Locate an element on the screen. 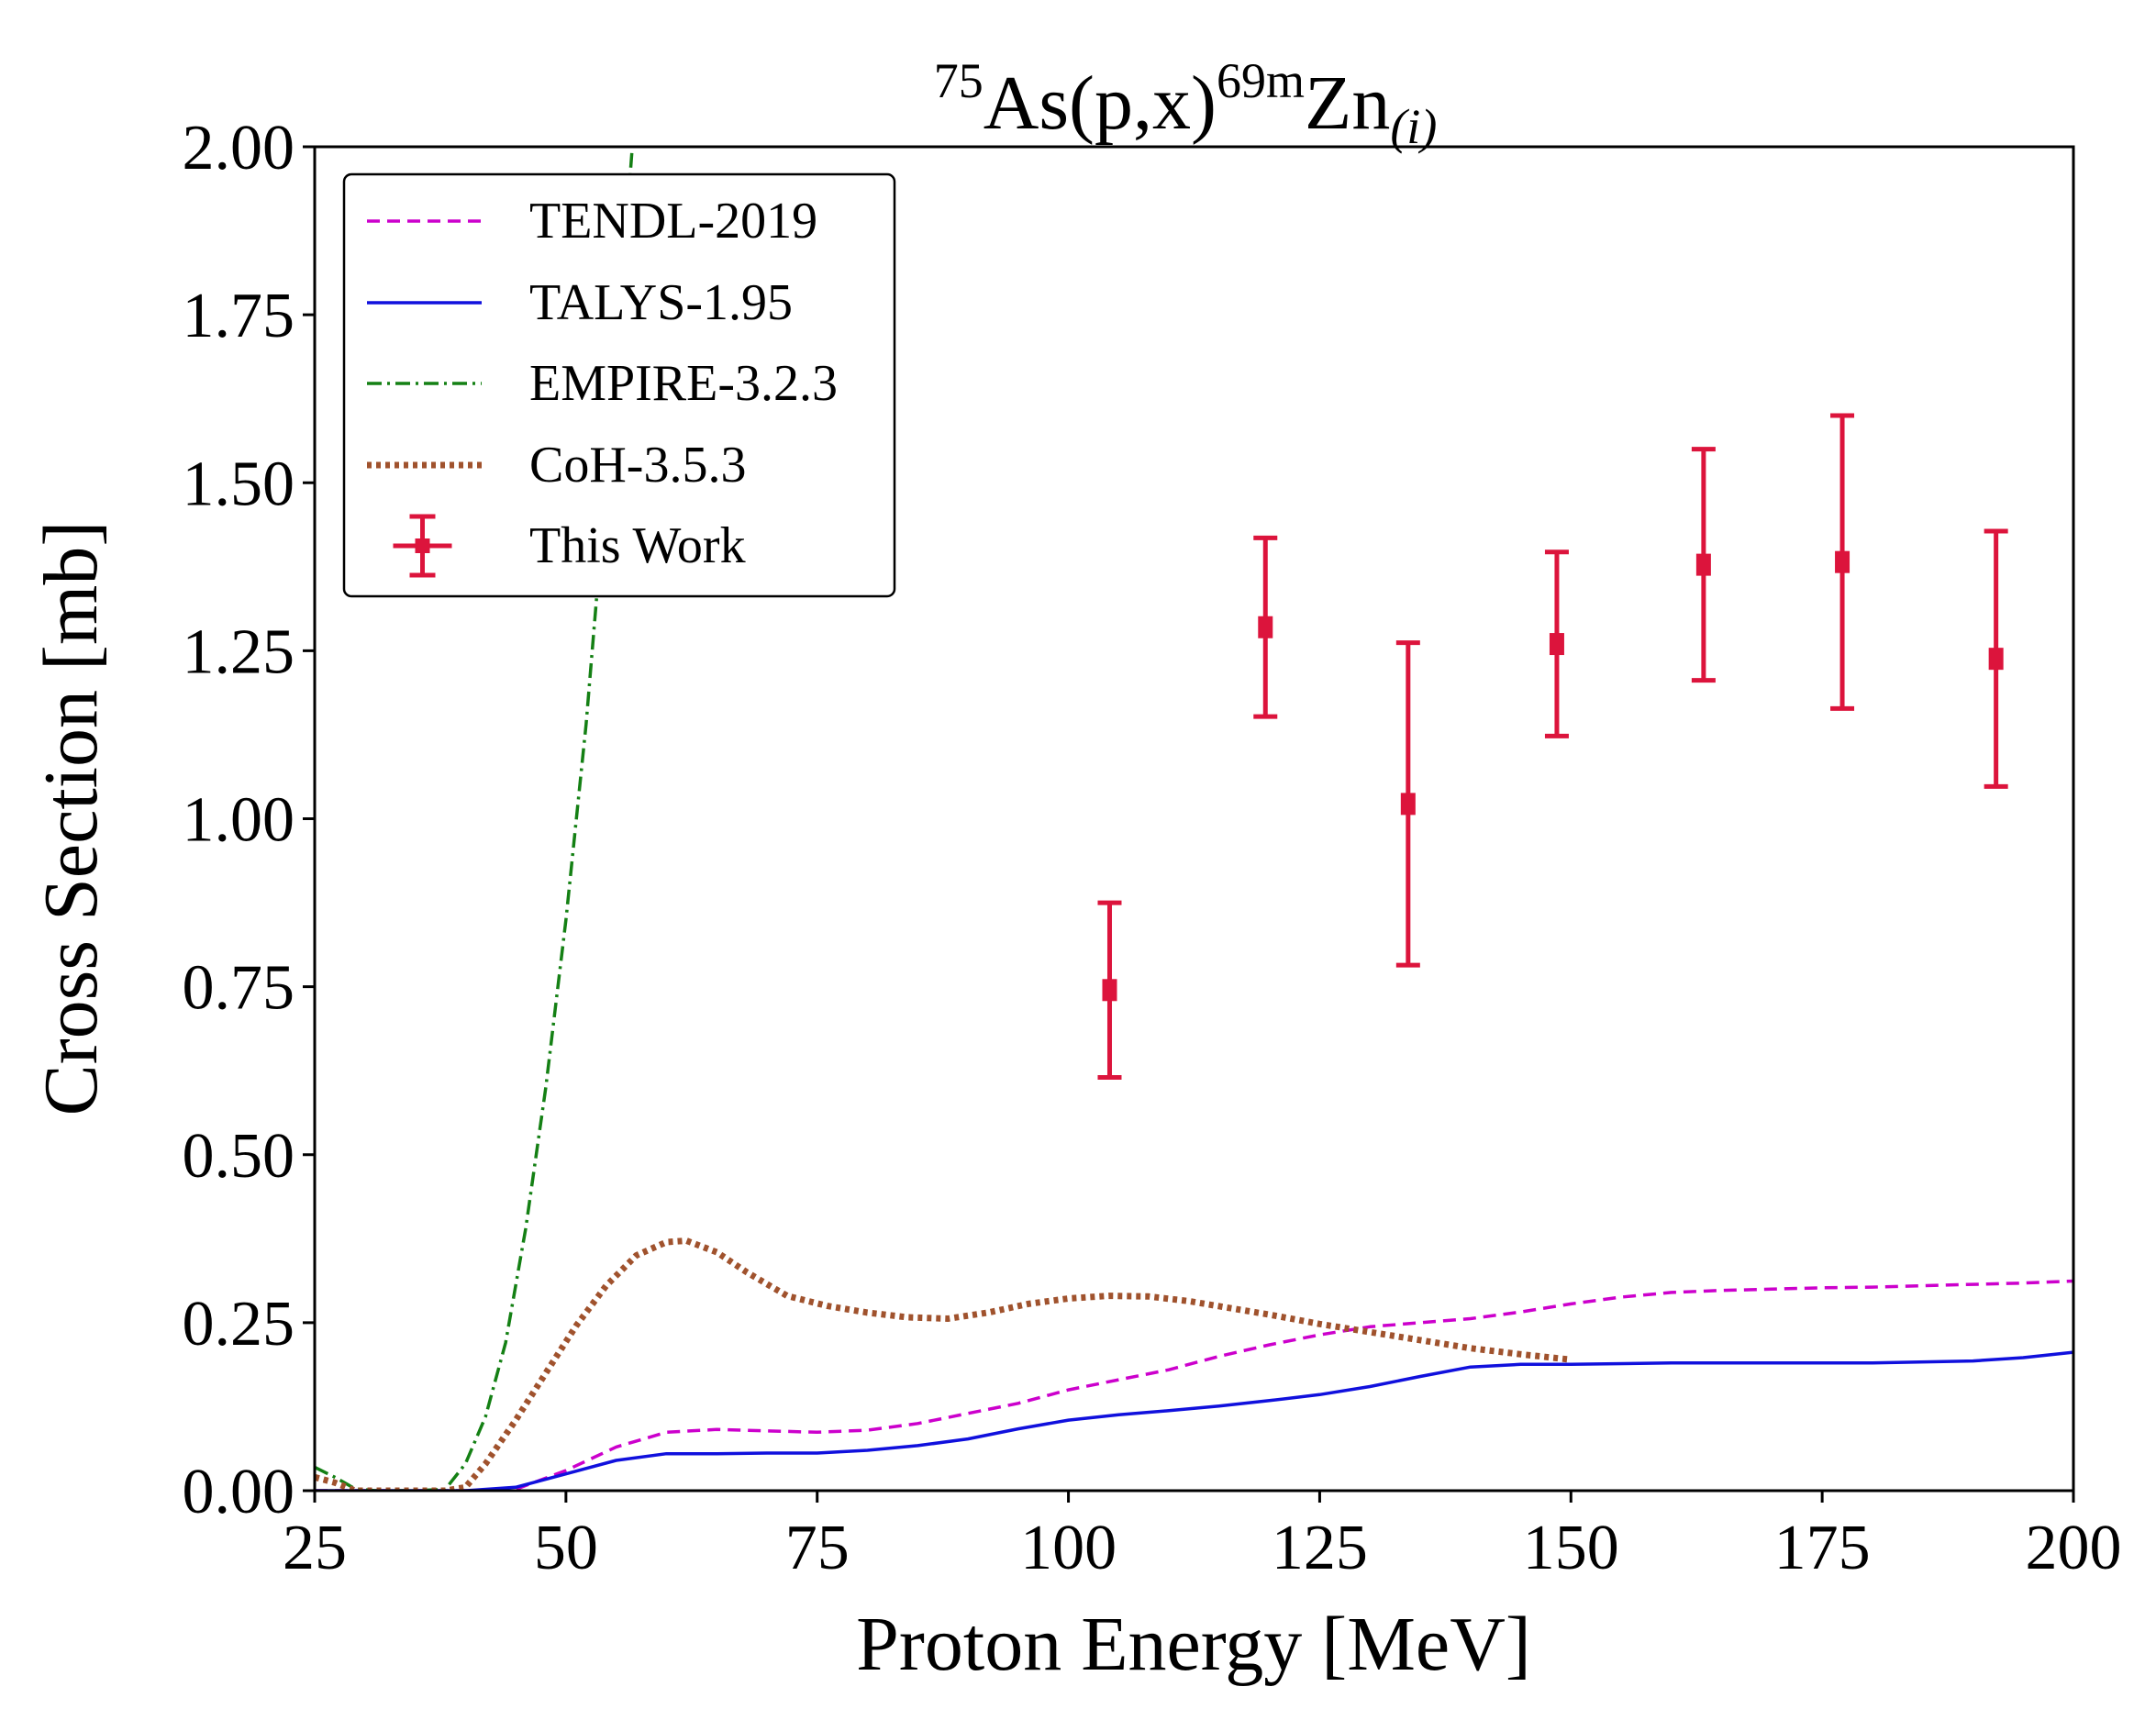 This screenshot has width=2156, height=1720. y-axis: 0.00 0.25 0.50 0.75 1.00 1.25 1.50 1.75 2.00 is located at coordinates (249, 820).